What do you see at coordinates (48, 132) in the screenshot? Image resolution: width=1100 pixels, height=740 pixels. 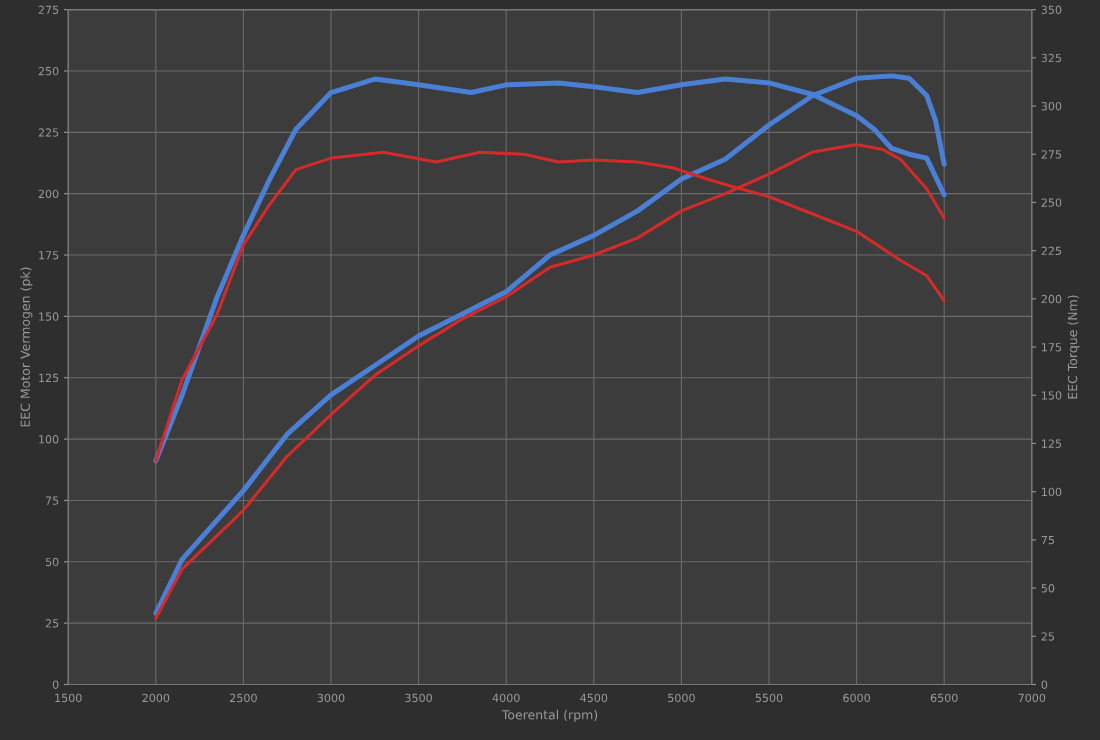 I see `y-tick-label: 225` at bounding box center [48, 132].